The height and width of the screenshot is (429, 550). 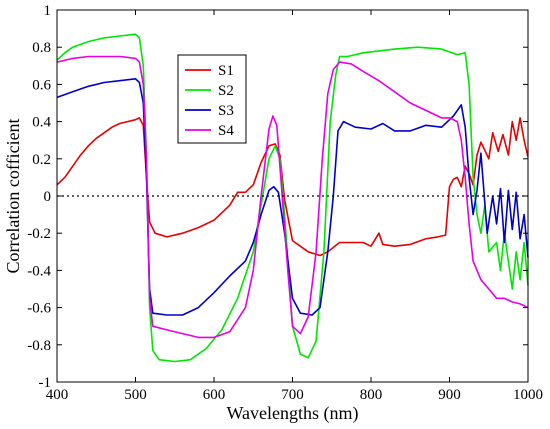 What do you see at coordinates (135, 395) in the screenshot?
I see `x-tick-label: 500` at bounding box center [135, 395].